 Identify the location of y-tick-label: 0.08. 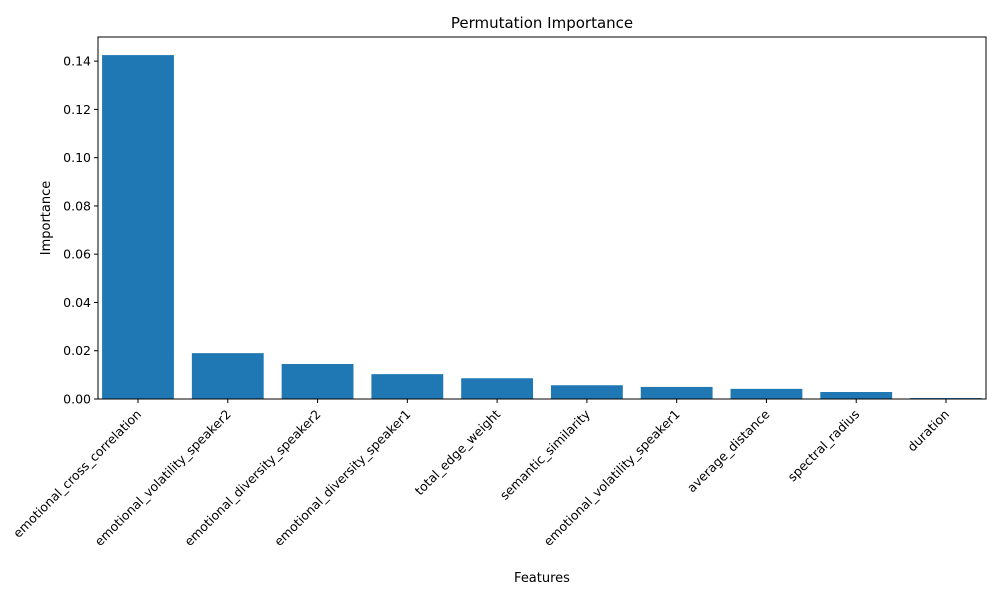
(77, 205).